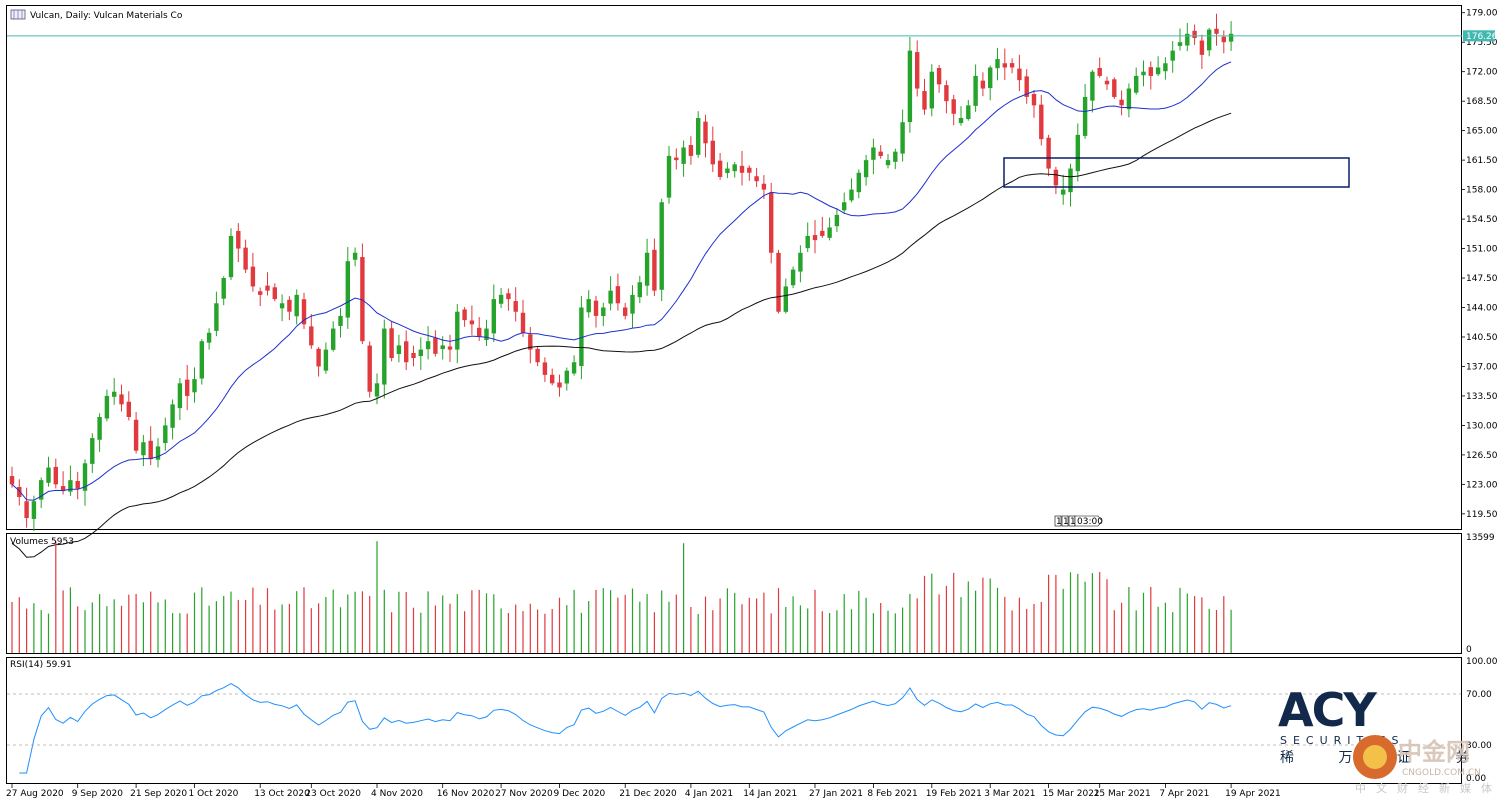  What do you see at coordinates (1482, 367) in the screenshot?
I see `price-tick-label: 137.00` at bounding box center [1482, 367].